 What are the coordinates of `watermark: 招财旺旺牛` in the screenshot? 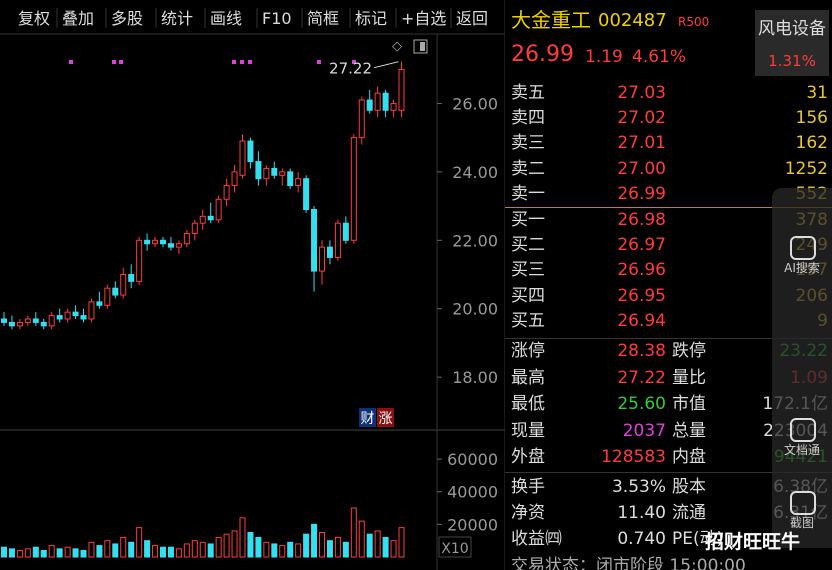 It's located at (753, 542).